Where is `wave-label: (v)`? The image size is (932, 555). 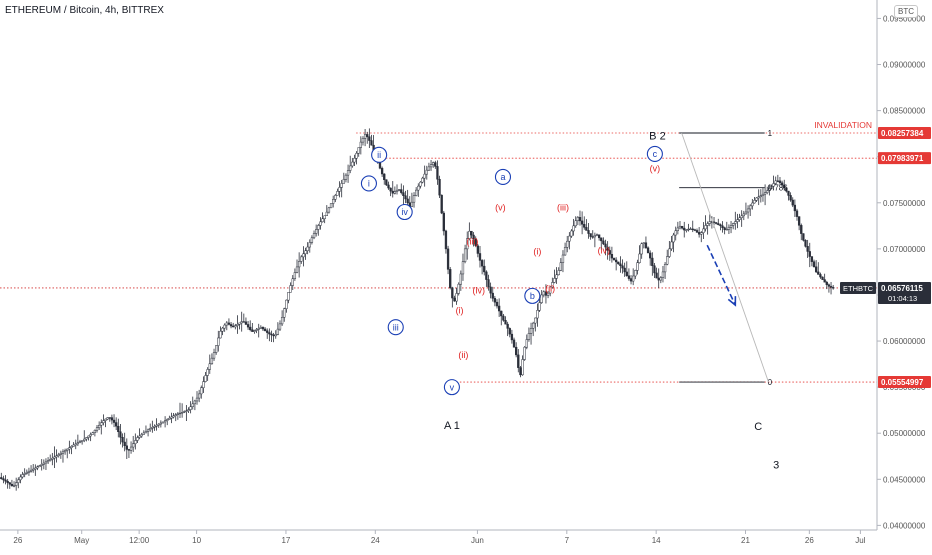 wave-label: (v) is located at coordinates (500, 207).